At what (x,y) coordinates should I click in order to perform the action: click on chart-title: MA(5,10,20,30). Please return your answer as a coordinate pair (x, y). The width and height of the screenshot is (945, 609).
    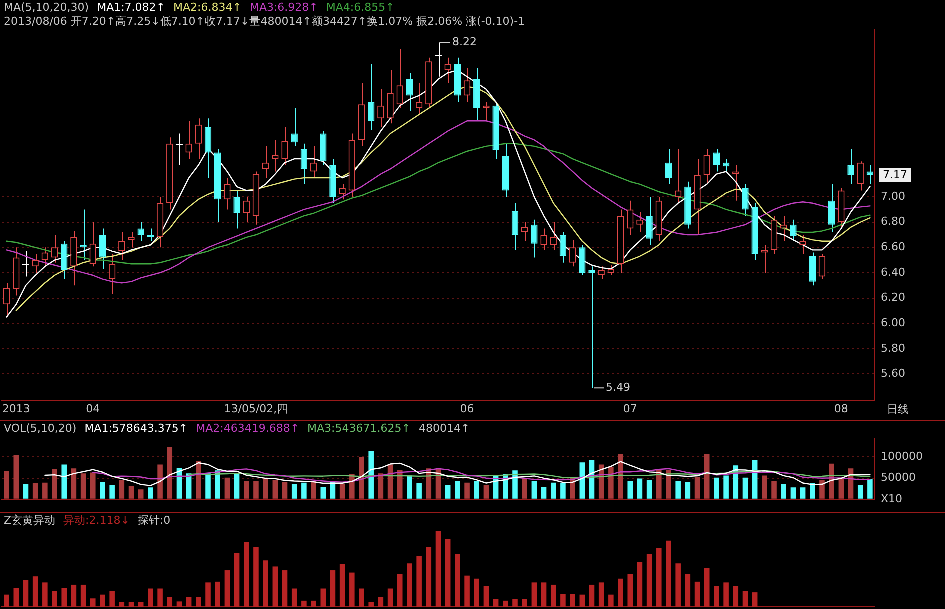
    Looking at the image, I should click on (47, 8).